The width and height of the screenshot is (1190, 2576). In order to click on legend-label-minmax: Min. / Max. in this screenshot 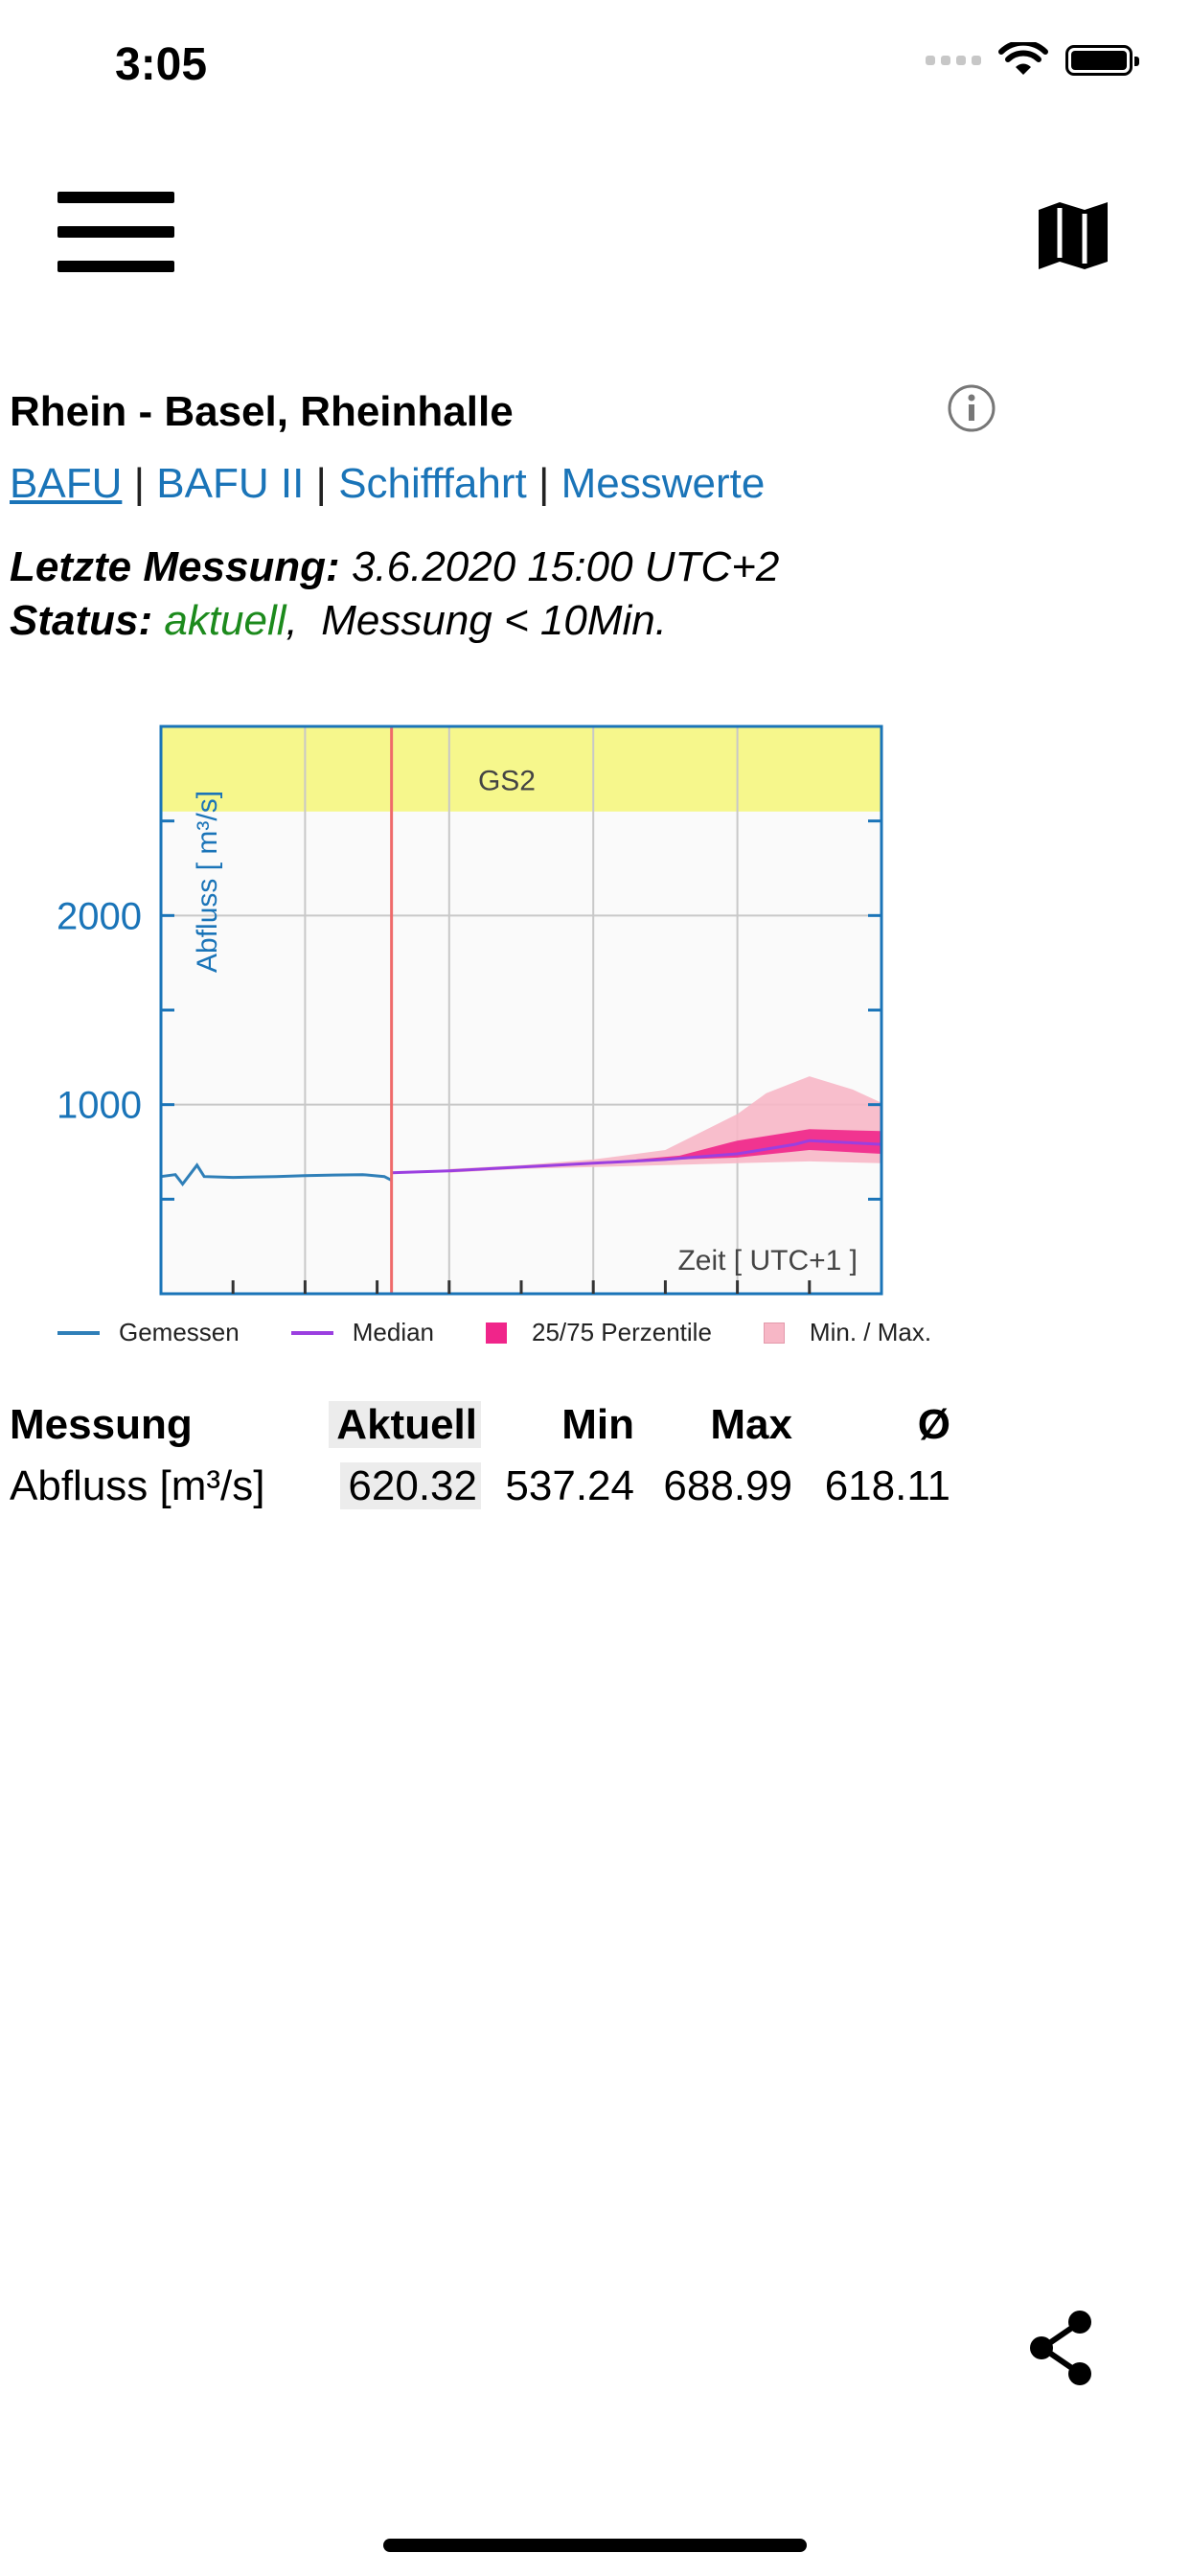, I will do `click(871, 1332)`.